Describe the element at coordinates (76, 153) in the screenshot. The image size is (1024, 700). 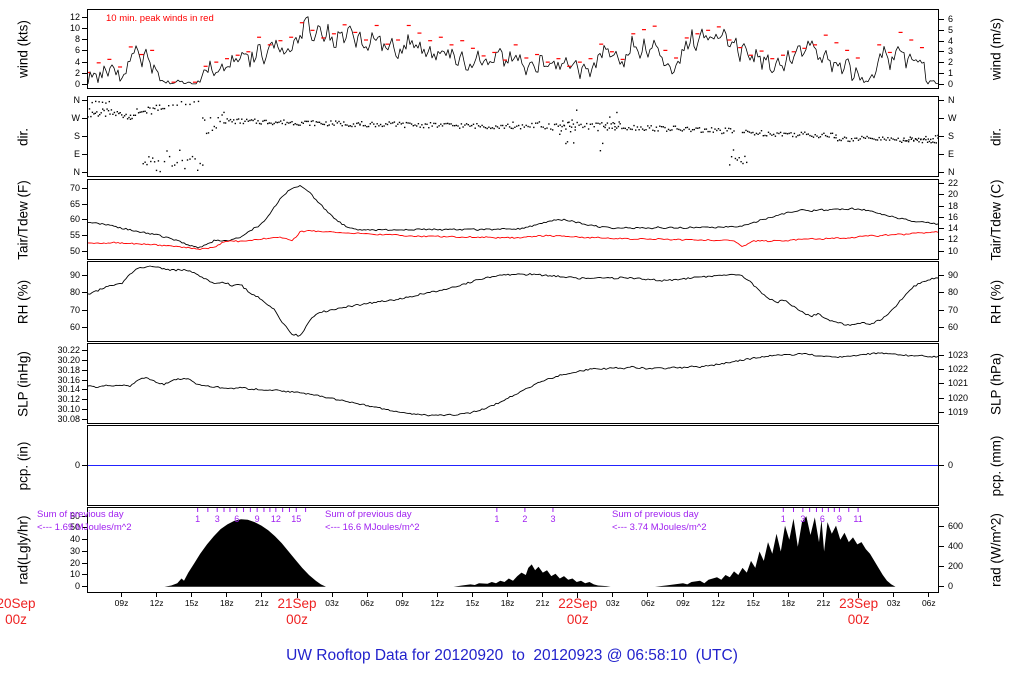
I see `tick-label-left-dir: E` at that location.